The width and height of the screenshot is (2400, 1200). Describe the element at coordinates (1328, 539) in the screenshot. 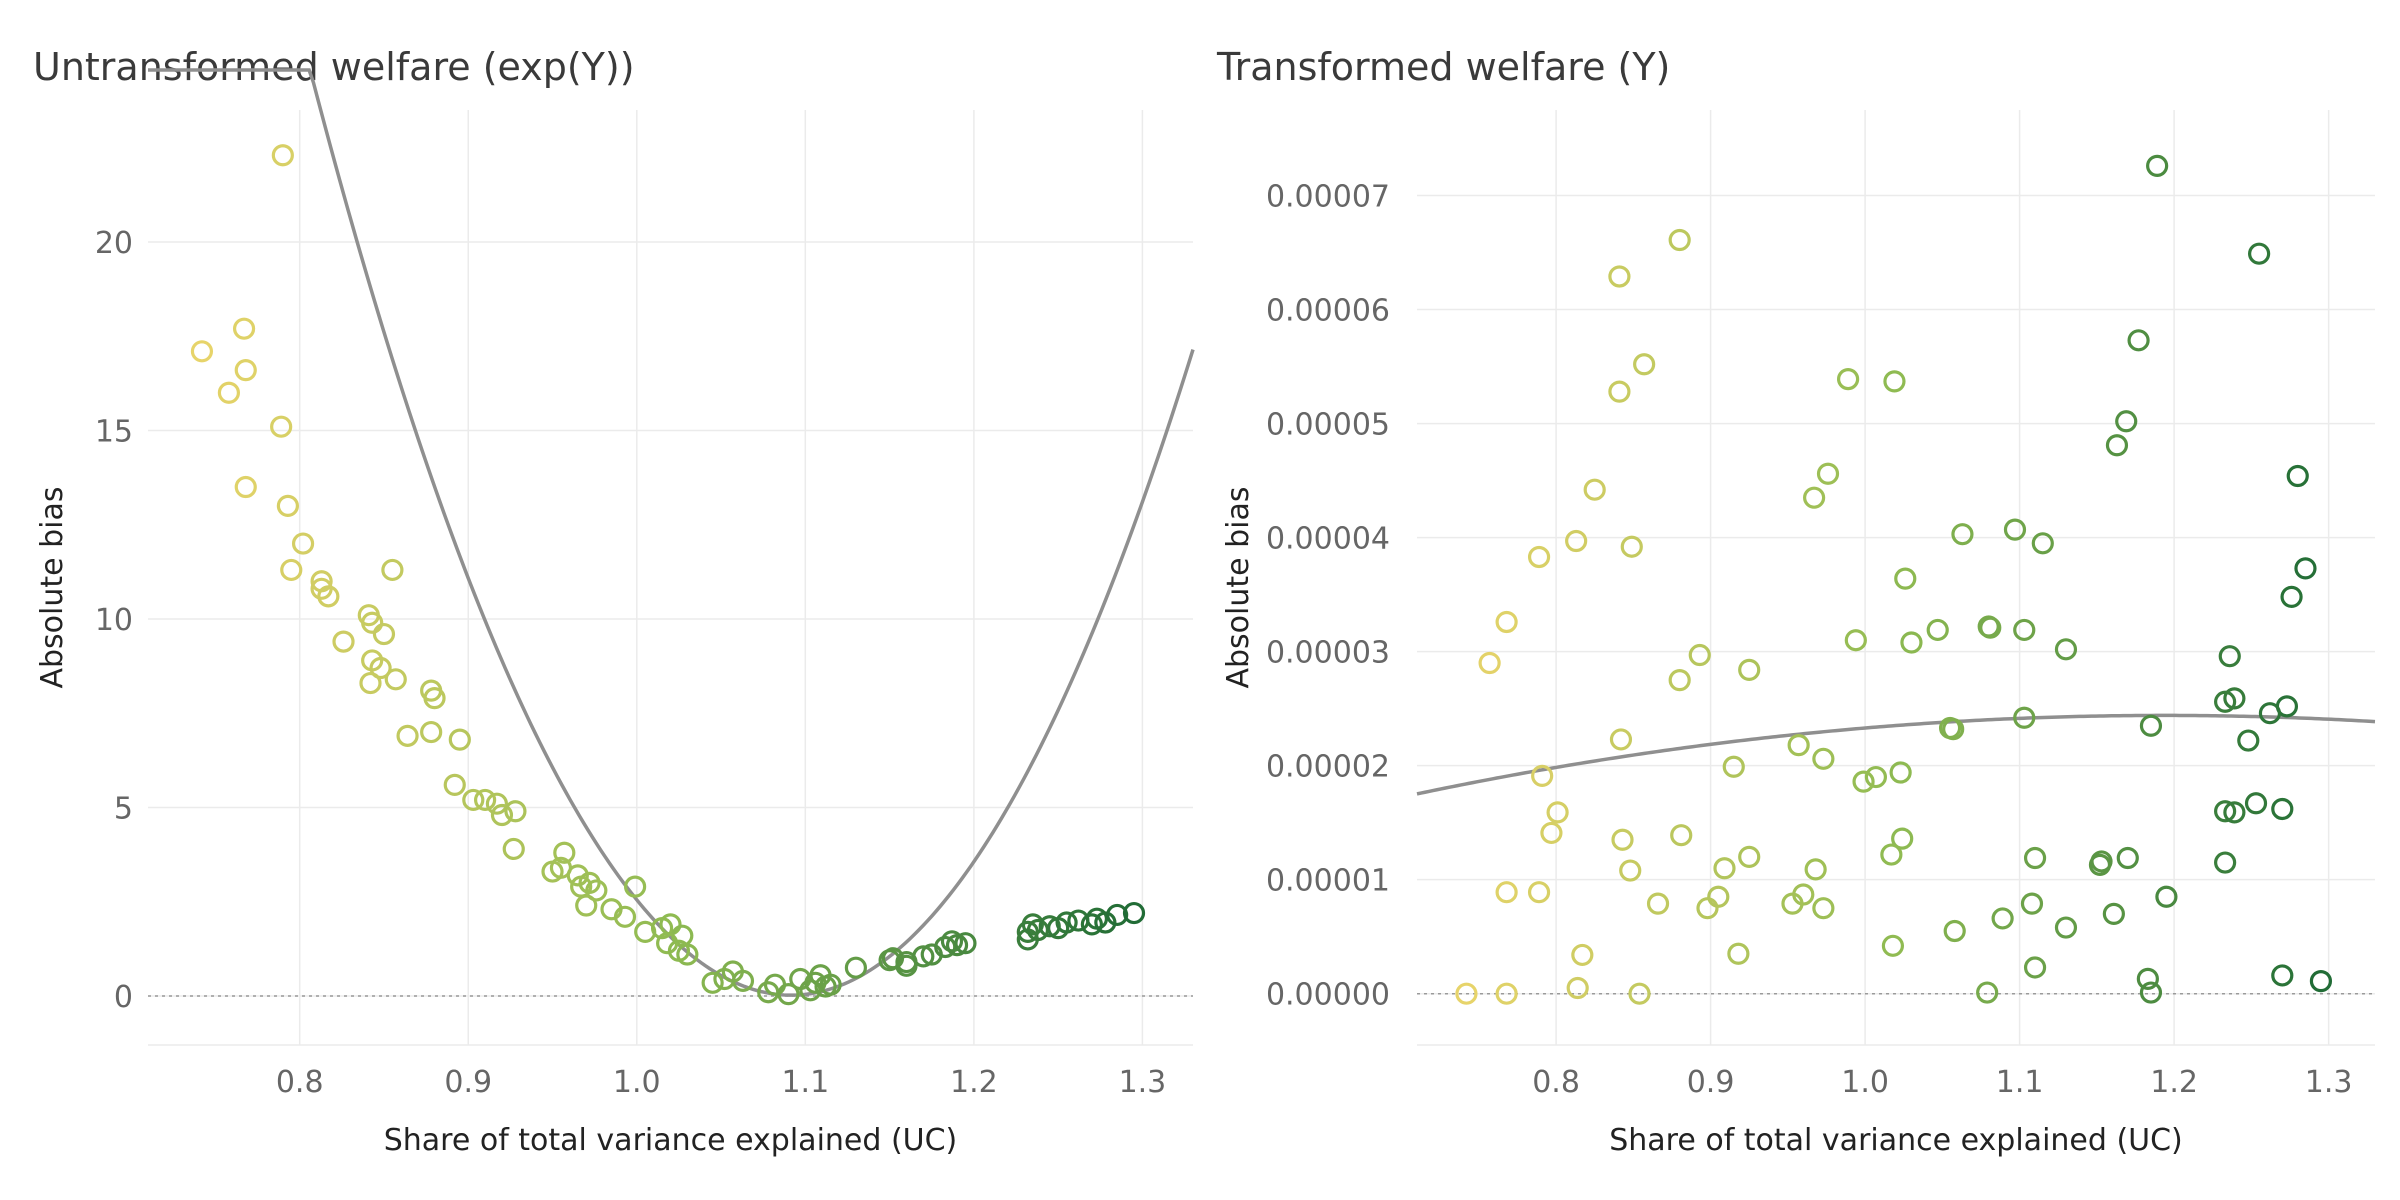

I see `y-tick-label: 0.00004` at that location.